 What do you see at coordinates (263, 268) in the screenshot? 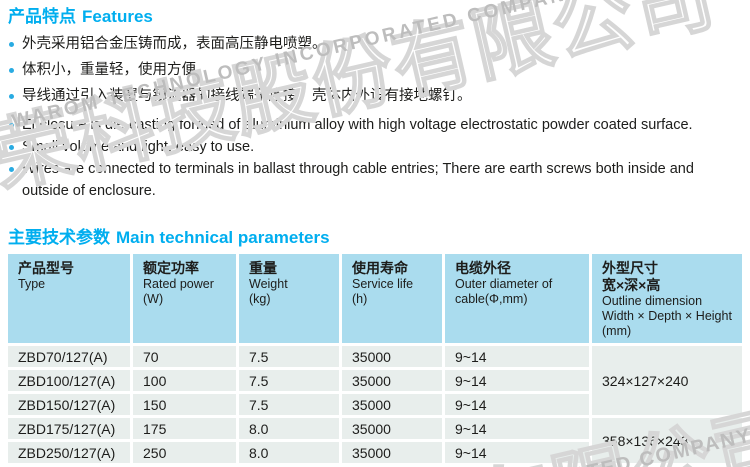
I see `col-header-zh: 重量` at bounding box center [263, 268].